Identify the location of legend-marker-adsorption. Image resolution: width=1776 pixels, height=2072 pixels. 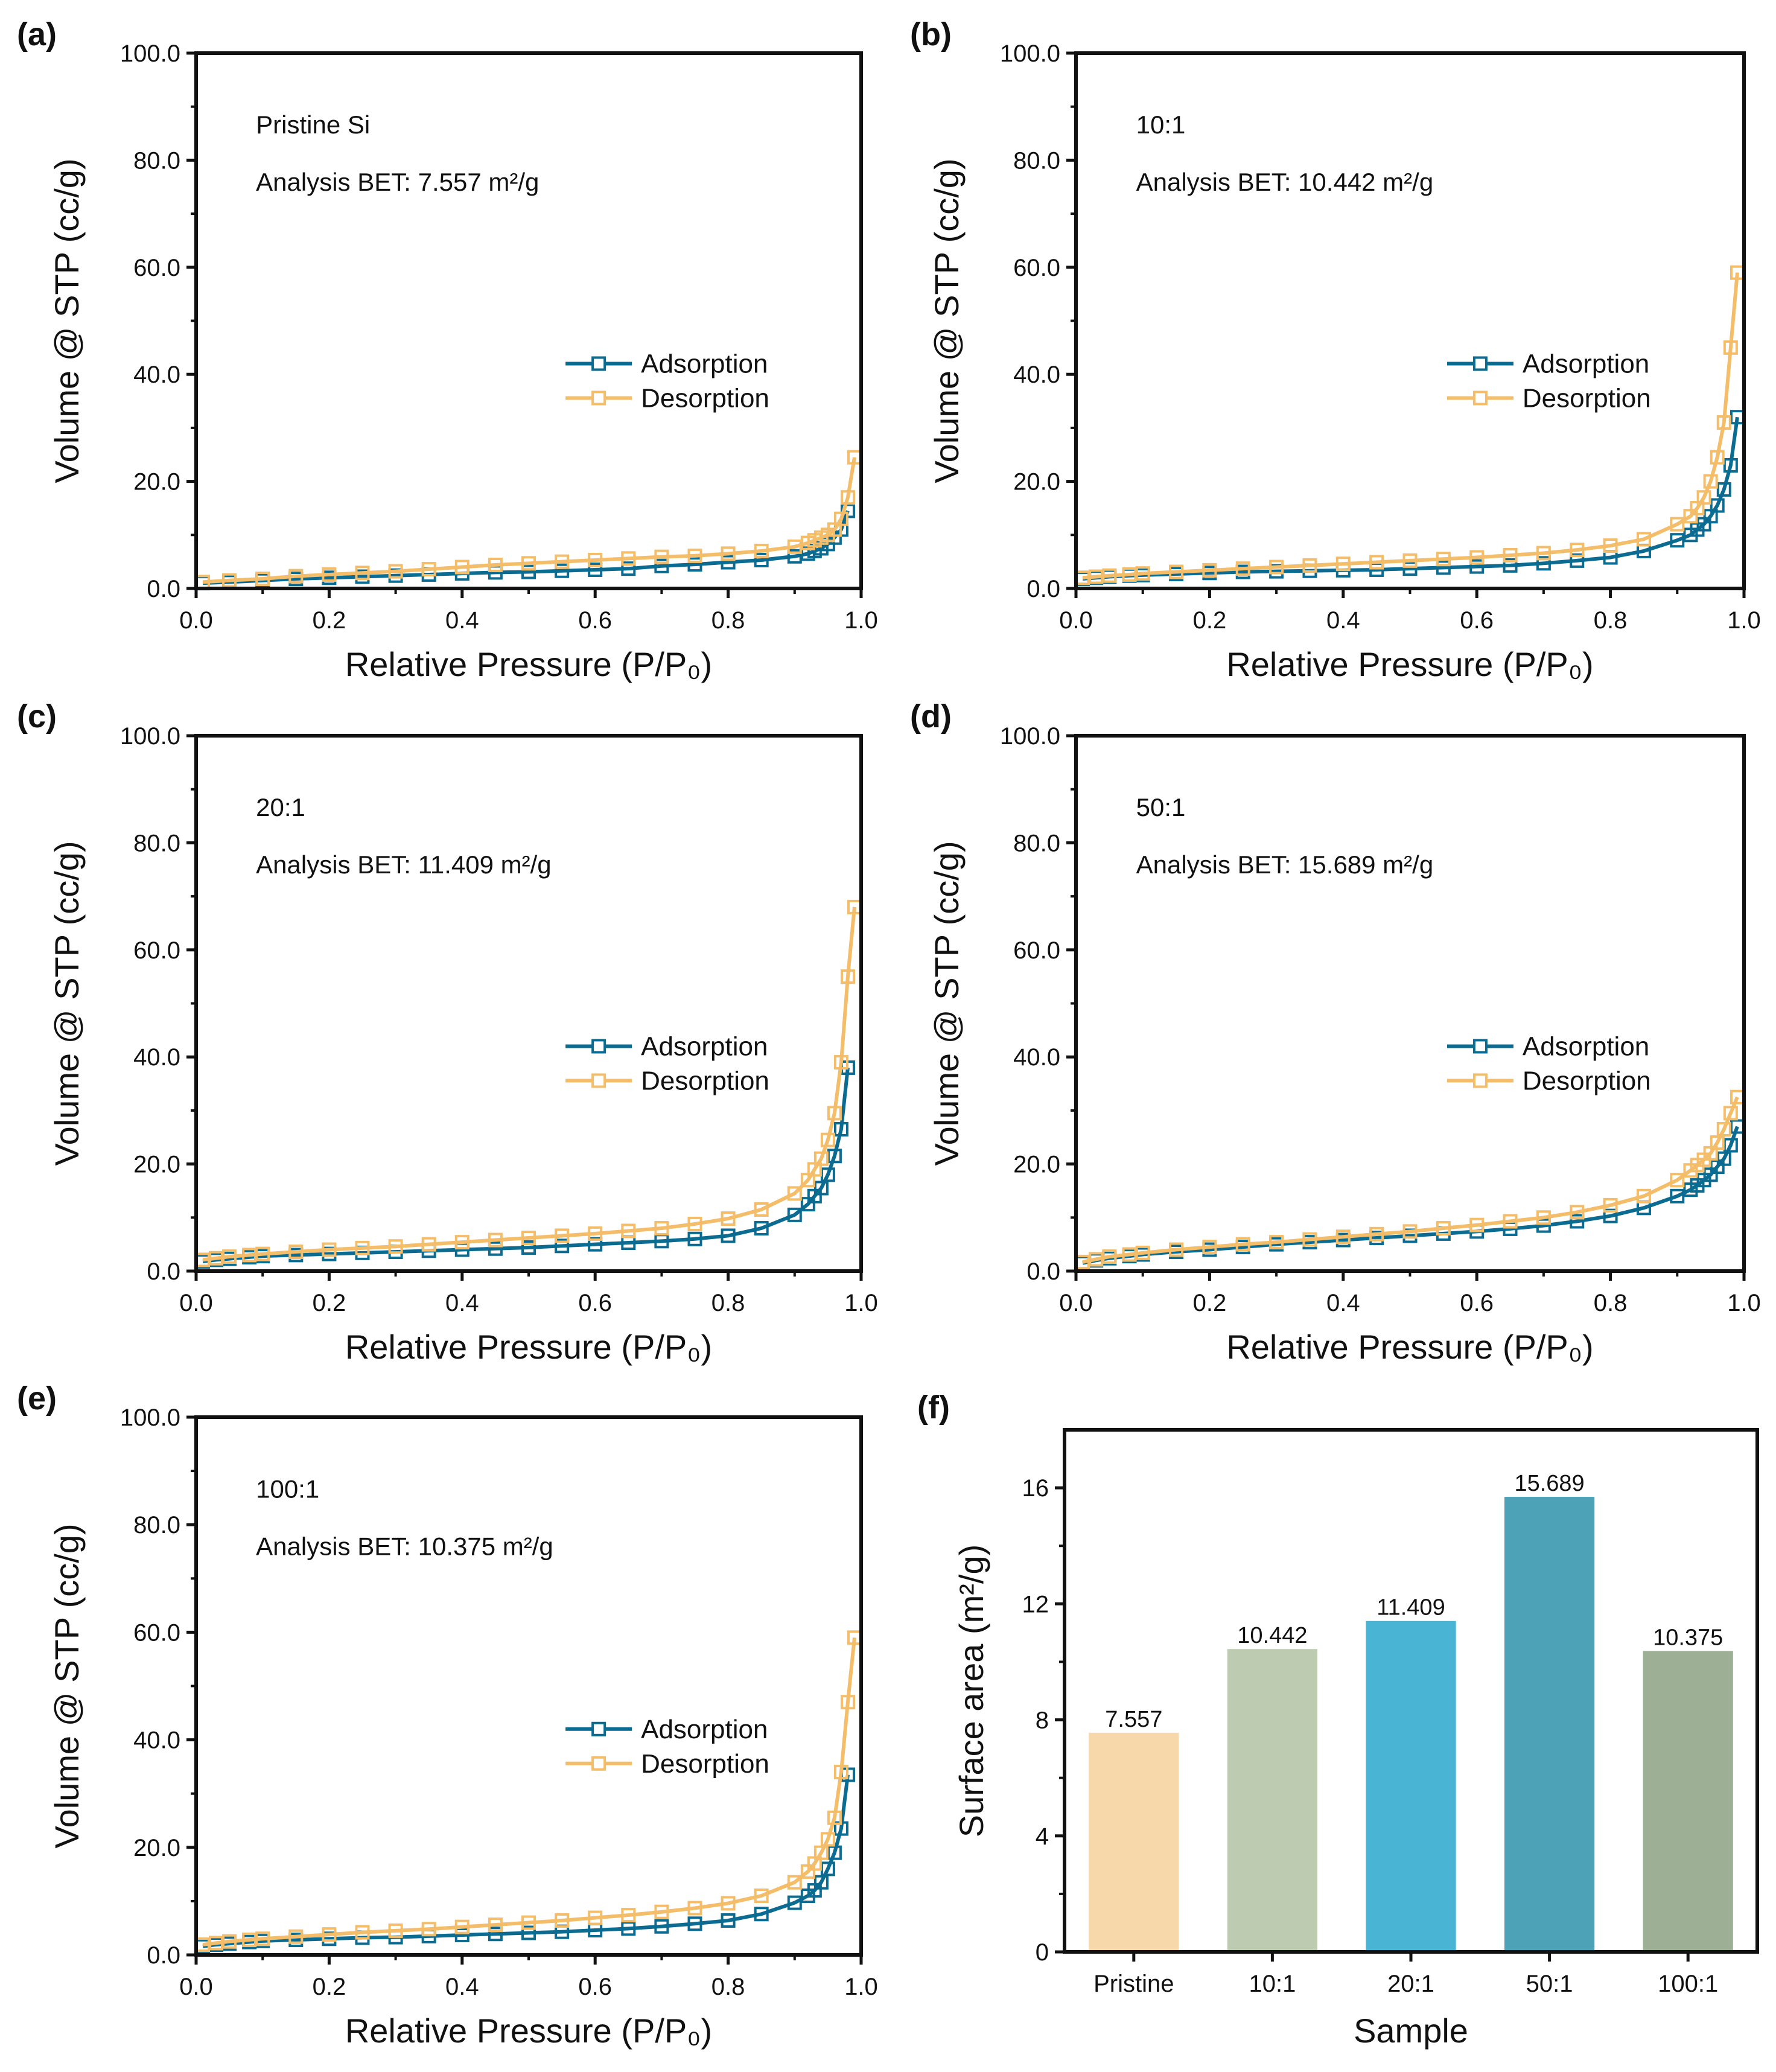
(598, 1728).